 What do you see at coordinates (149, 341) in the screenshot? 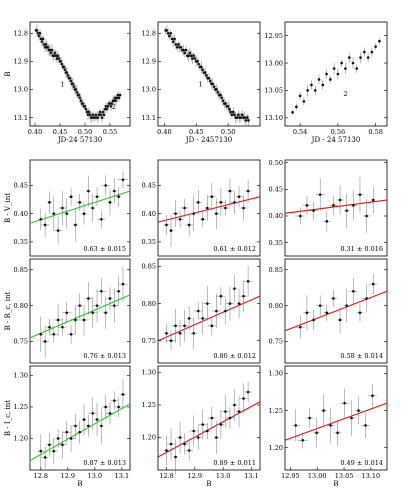
I see `y-tick-label: 0.75` at bounding box center [149, 341].